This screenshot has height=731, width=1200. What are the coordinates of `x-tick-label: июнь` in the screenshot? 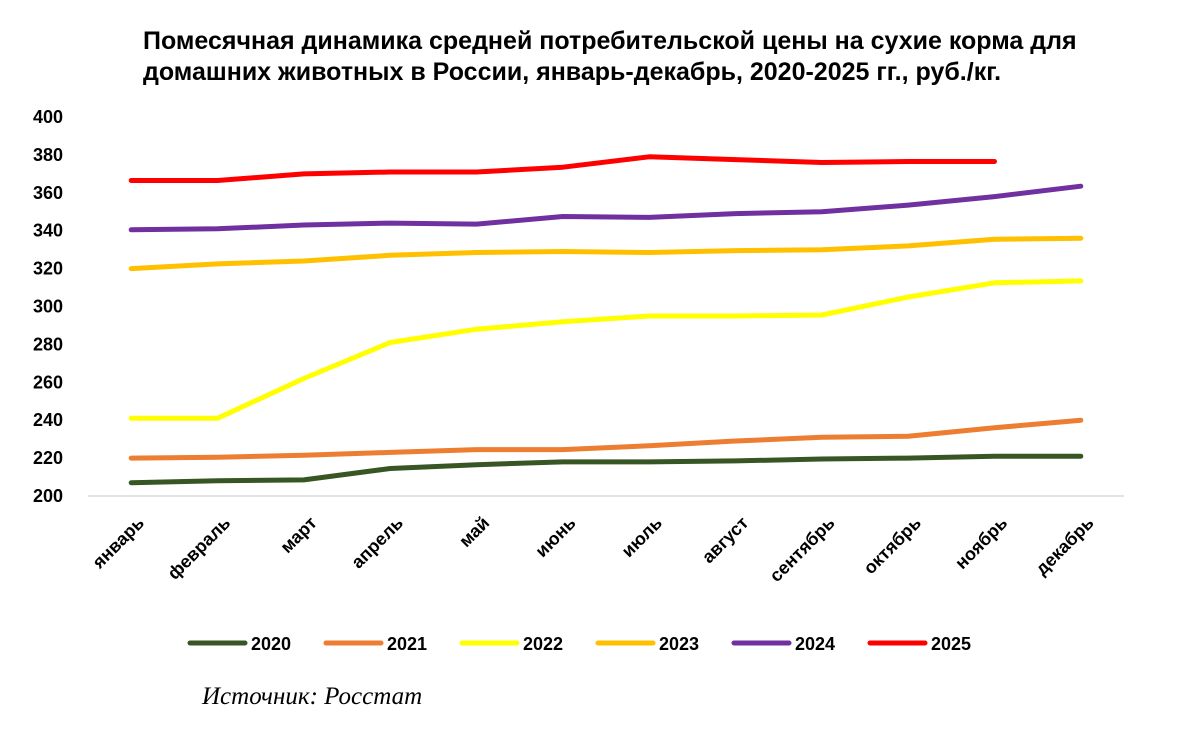 It's located at (555, 537).